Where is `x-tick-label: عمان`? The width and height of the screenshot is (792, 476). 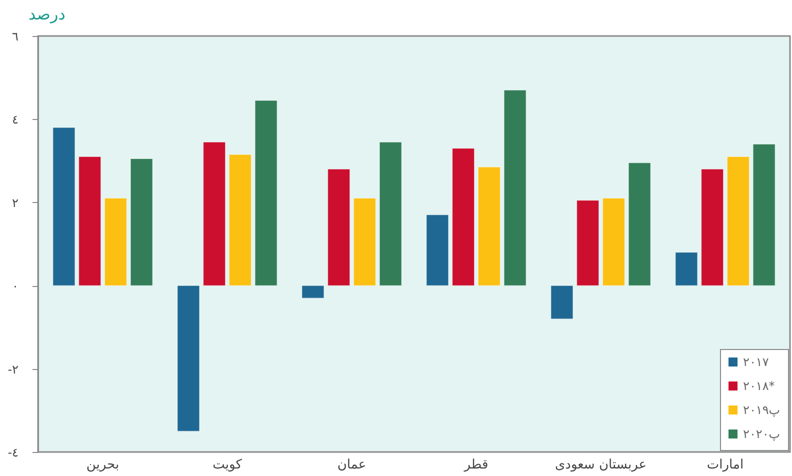
x-tick-label: عمان is located at coordinates (351, 465).